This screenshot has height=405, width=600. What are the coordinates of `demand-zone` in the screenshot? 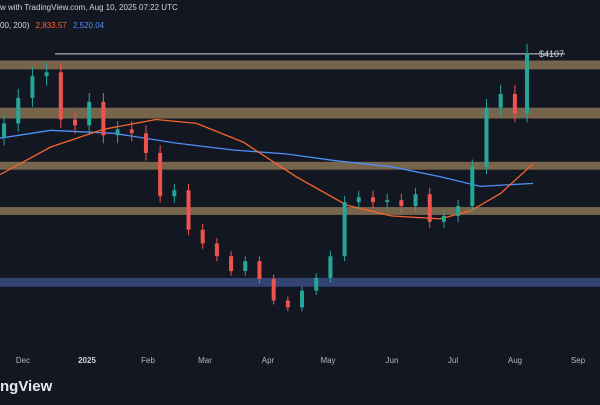 It's located at (300, 282).